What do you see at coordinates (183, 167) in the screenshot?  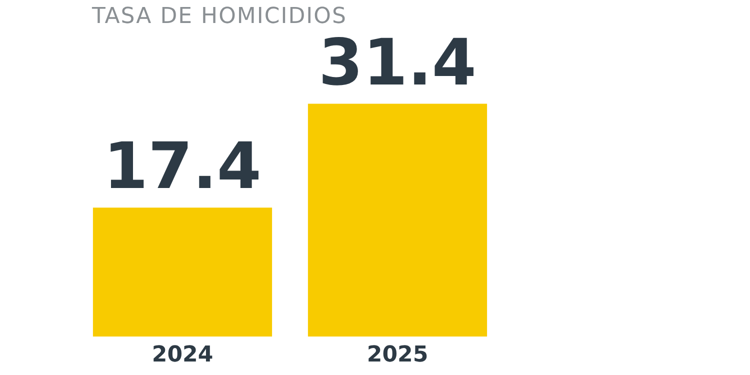 I see `data-label: 17.4` at bounding box center [183, 167].